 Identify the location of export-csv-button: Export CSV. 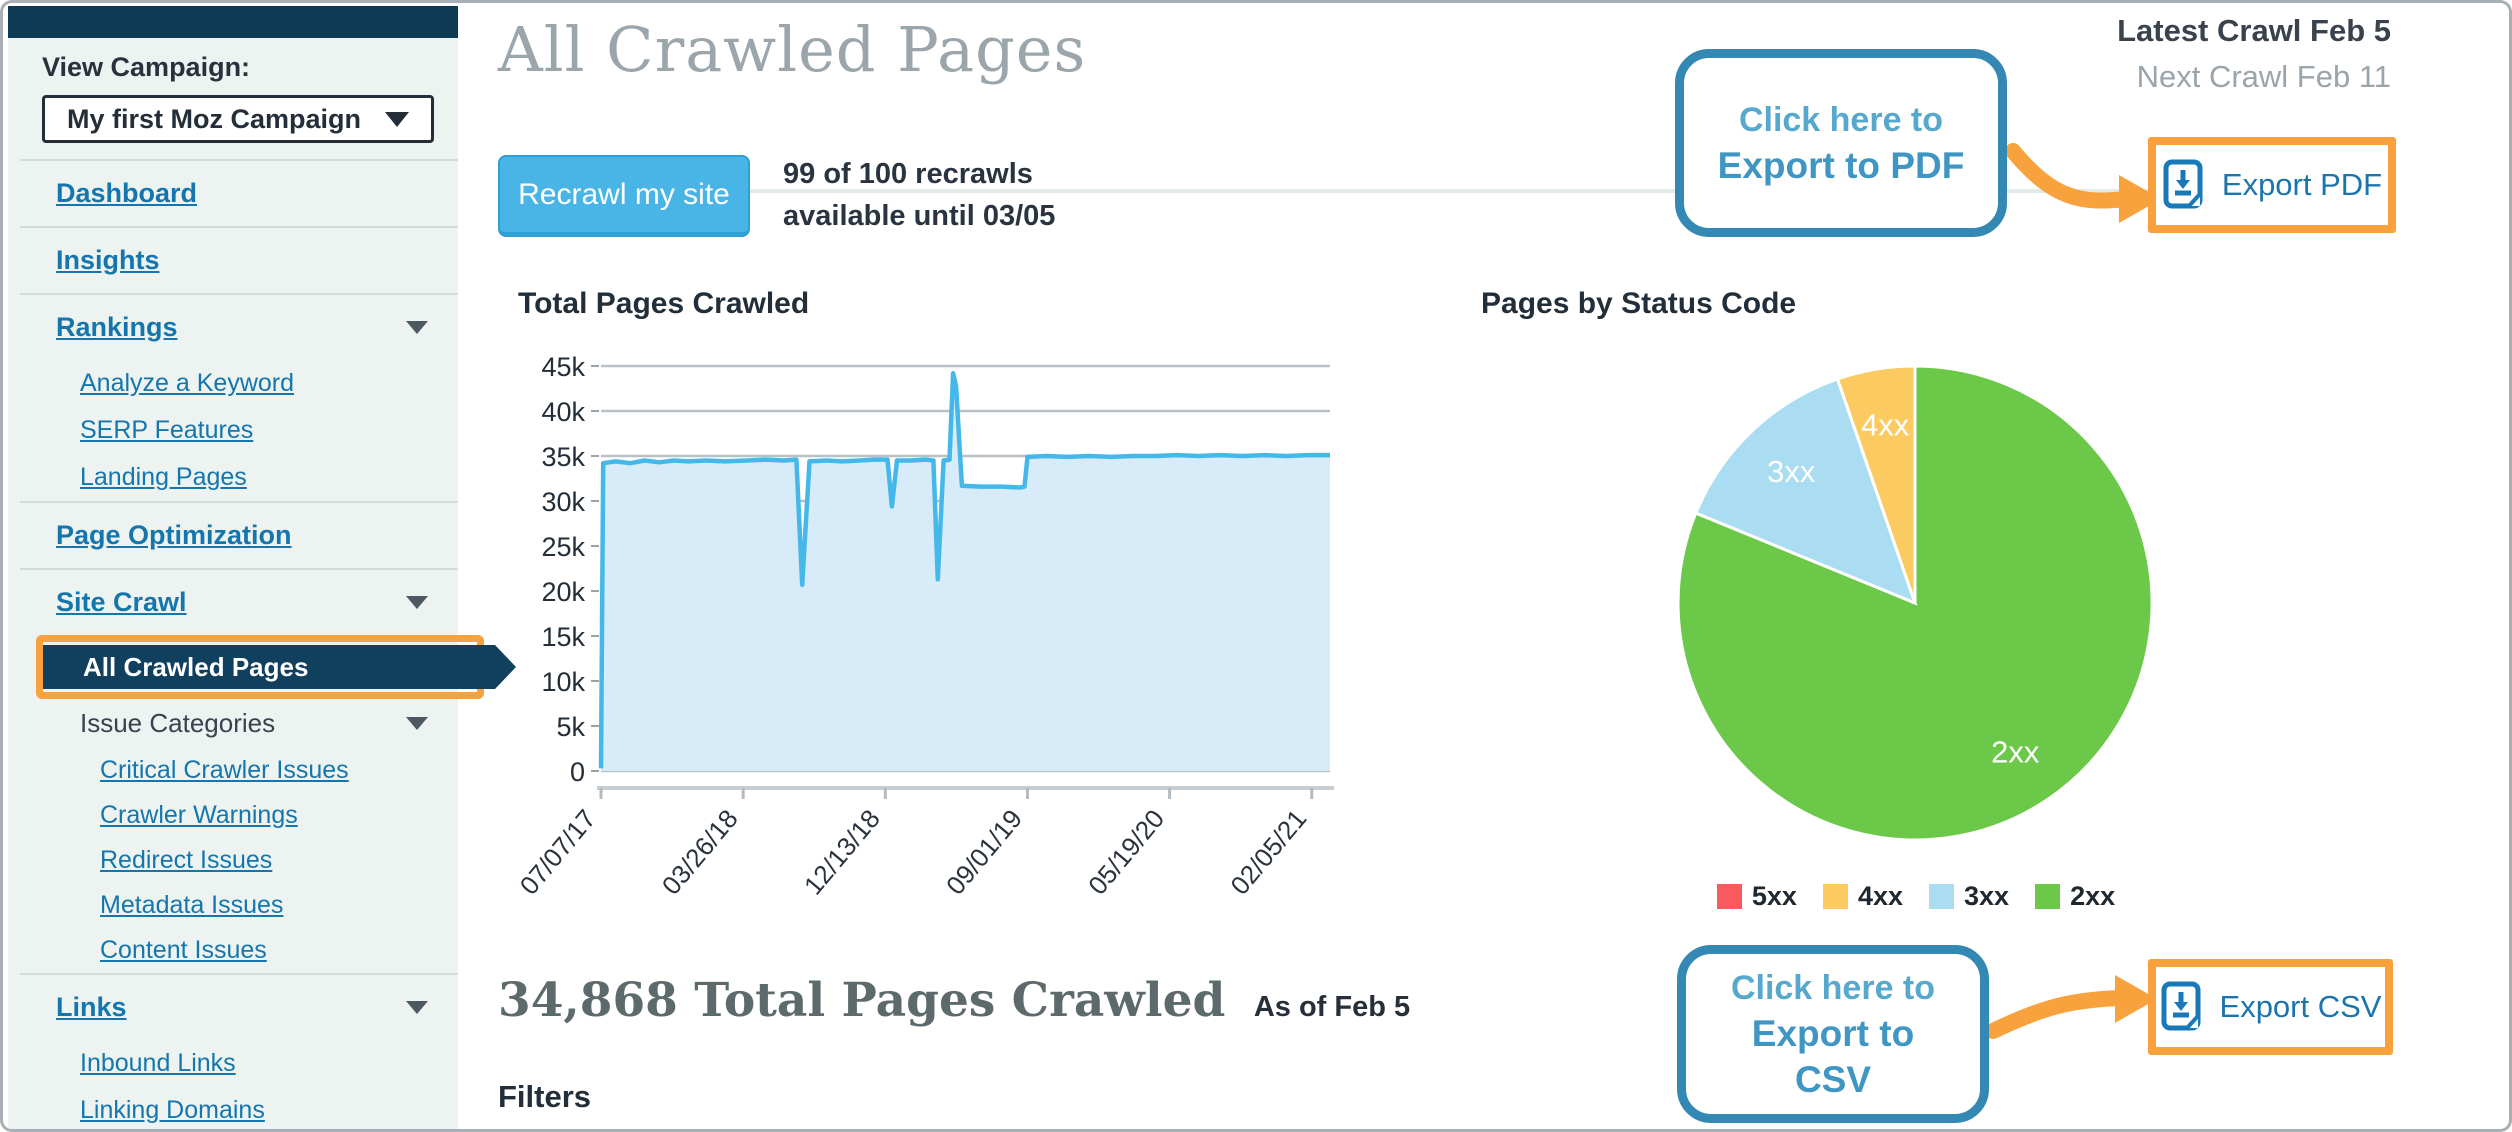
(2270, 1007).